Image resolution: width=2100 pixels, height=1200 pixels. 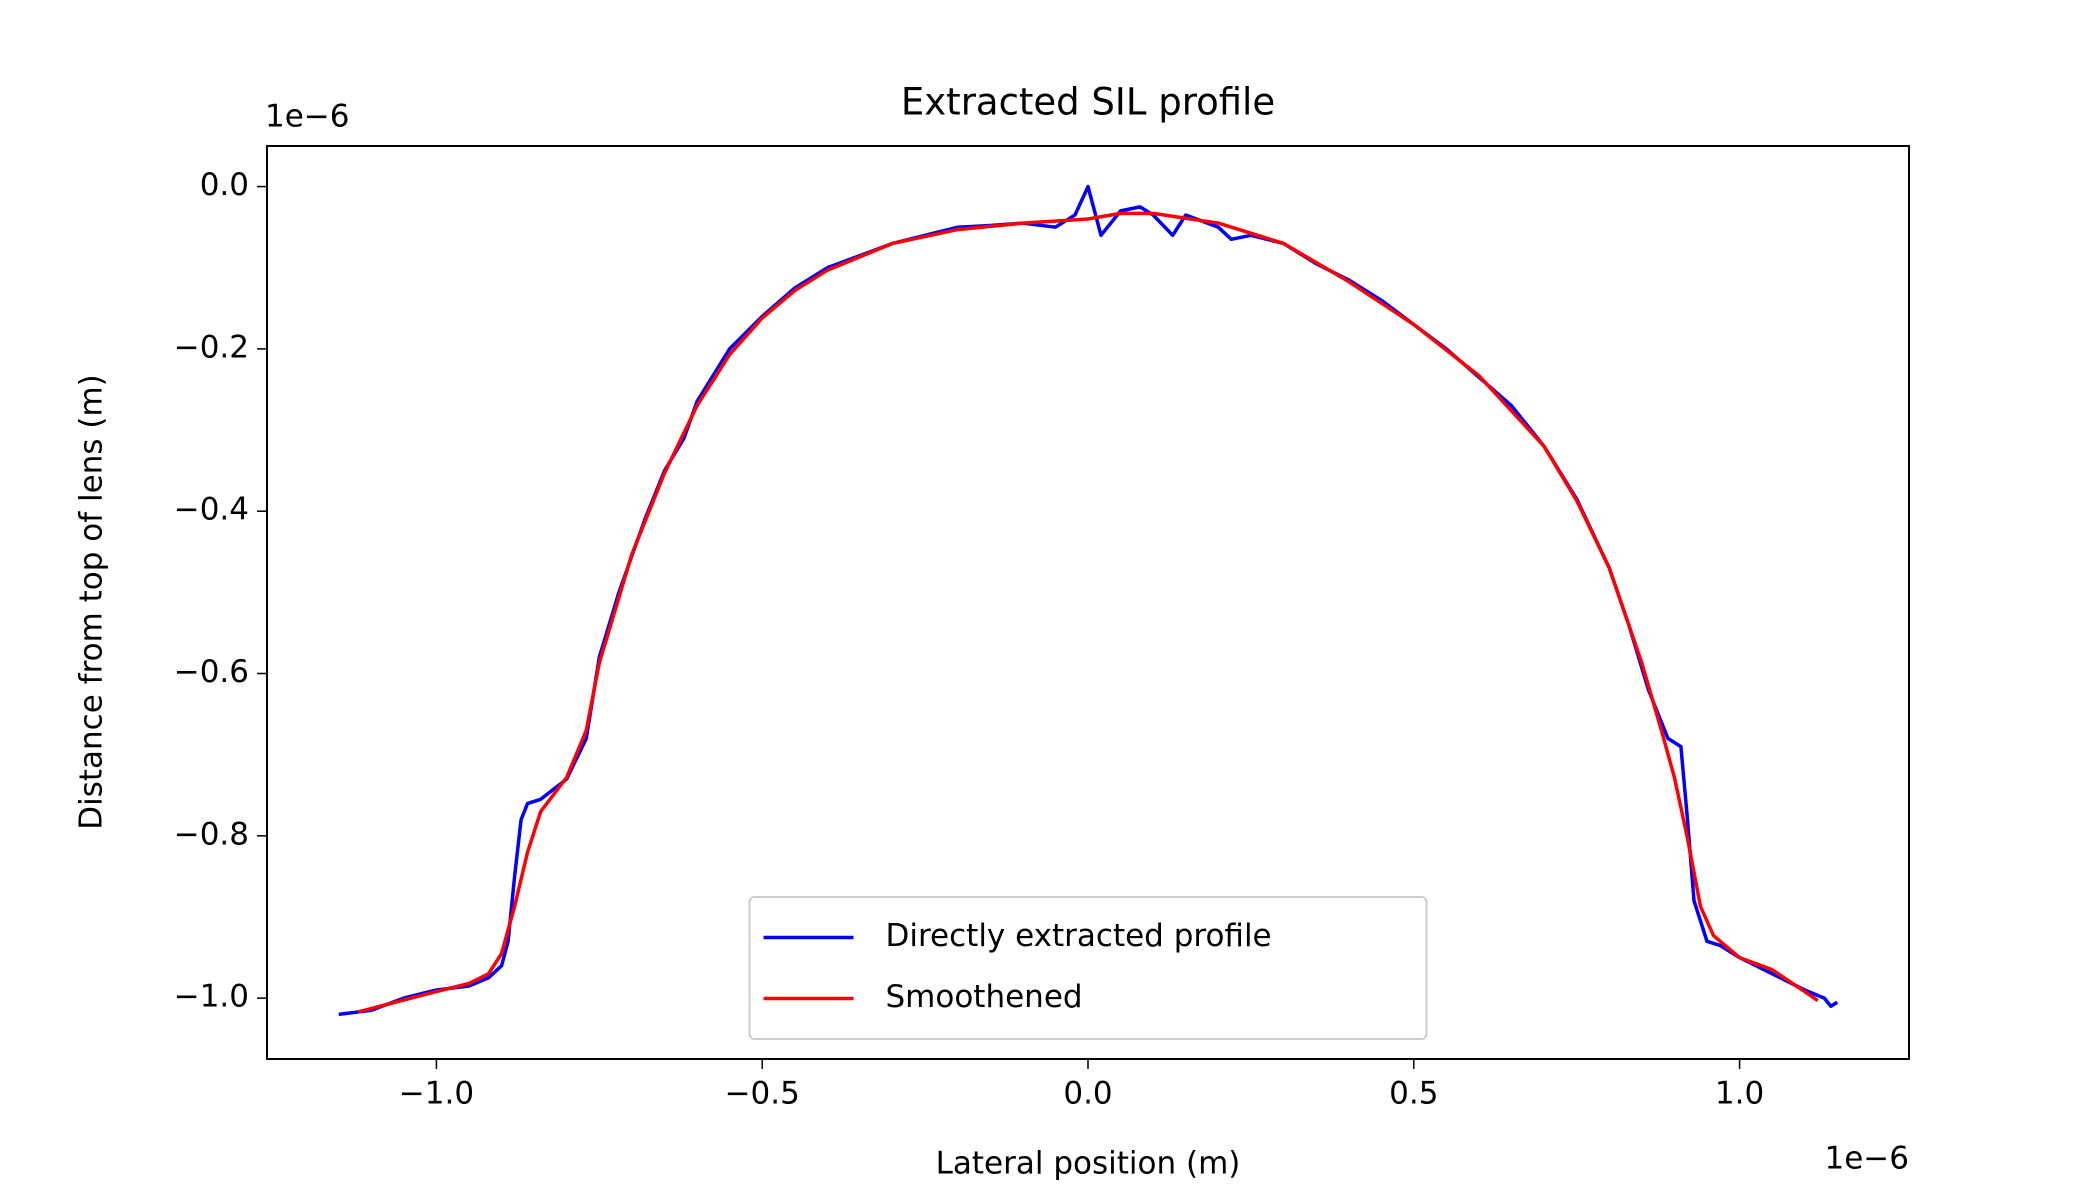 I want to click on y-tick-label: −0.4, so click(x=211, y=510).